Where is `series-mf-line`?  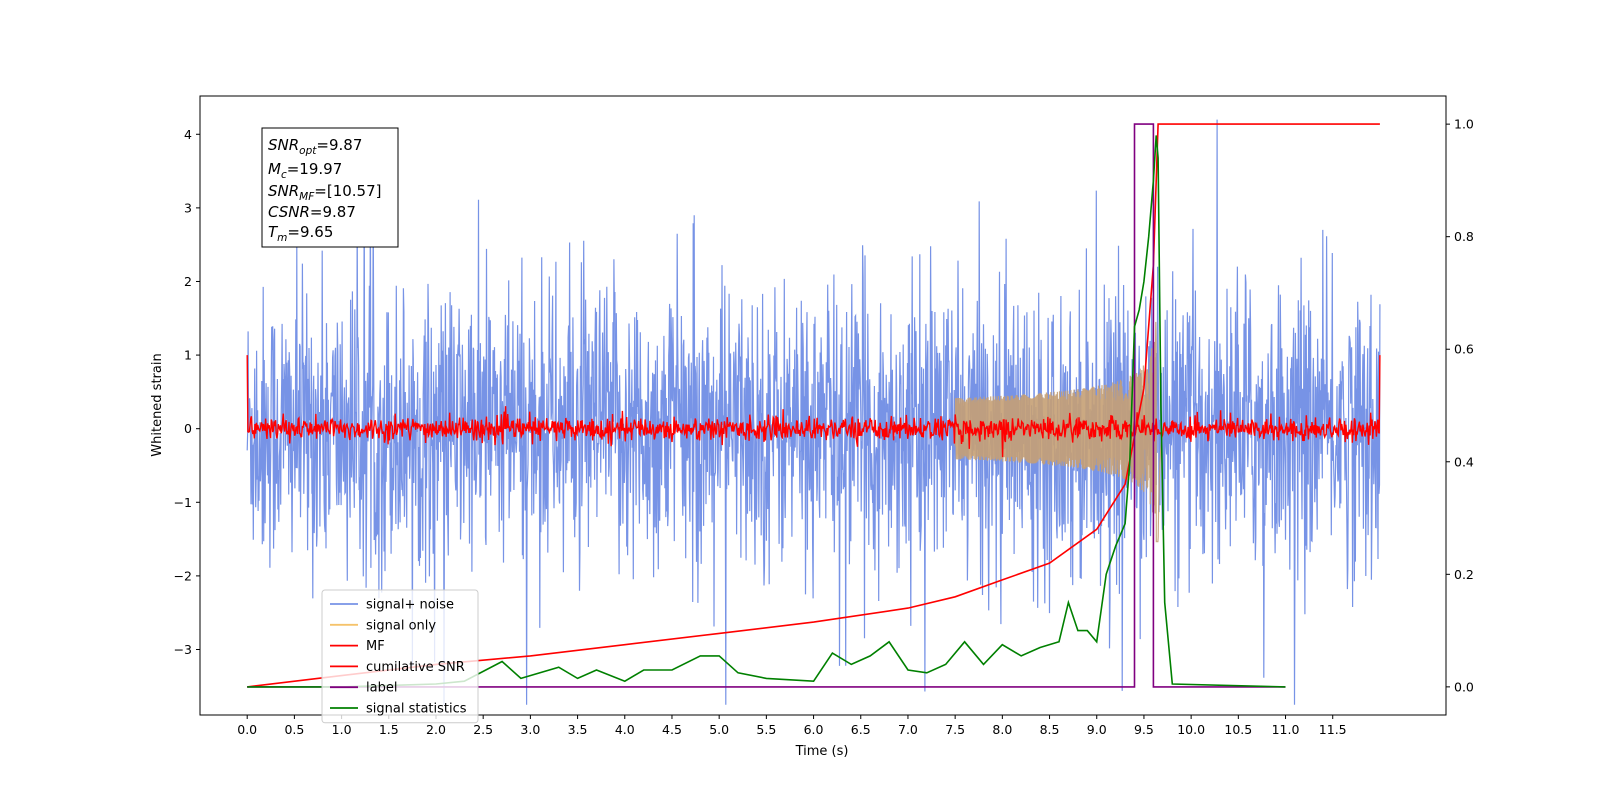
series-mf-line is located at coordinates (813, 406).